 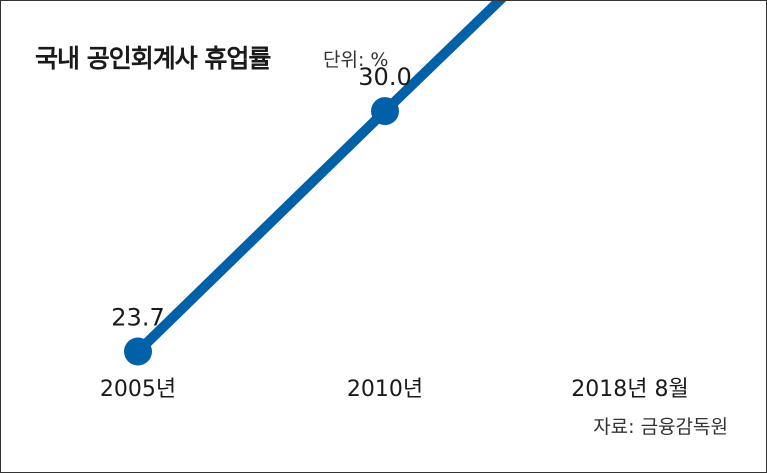 What do you see at coordinates (629, 389) in the screenshot?
I see `category-label-3: 2018년 8월` at bounding box center [629, 389].